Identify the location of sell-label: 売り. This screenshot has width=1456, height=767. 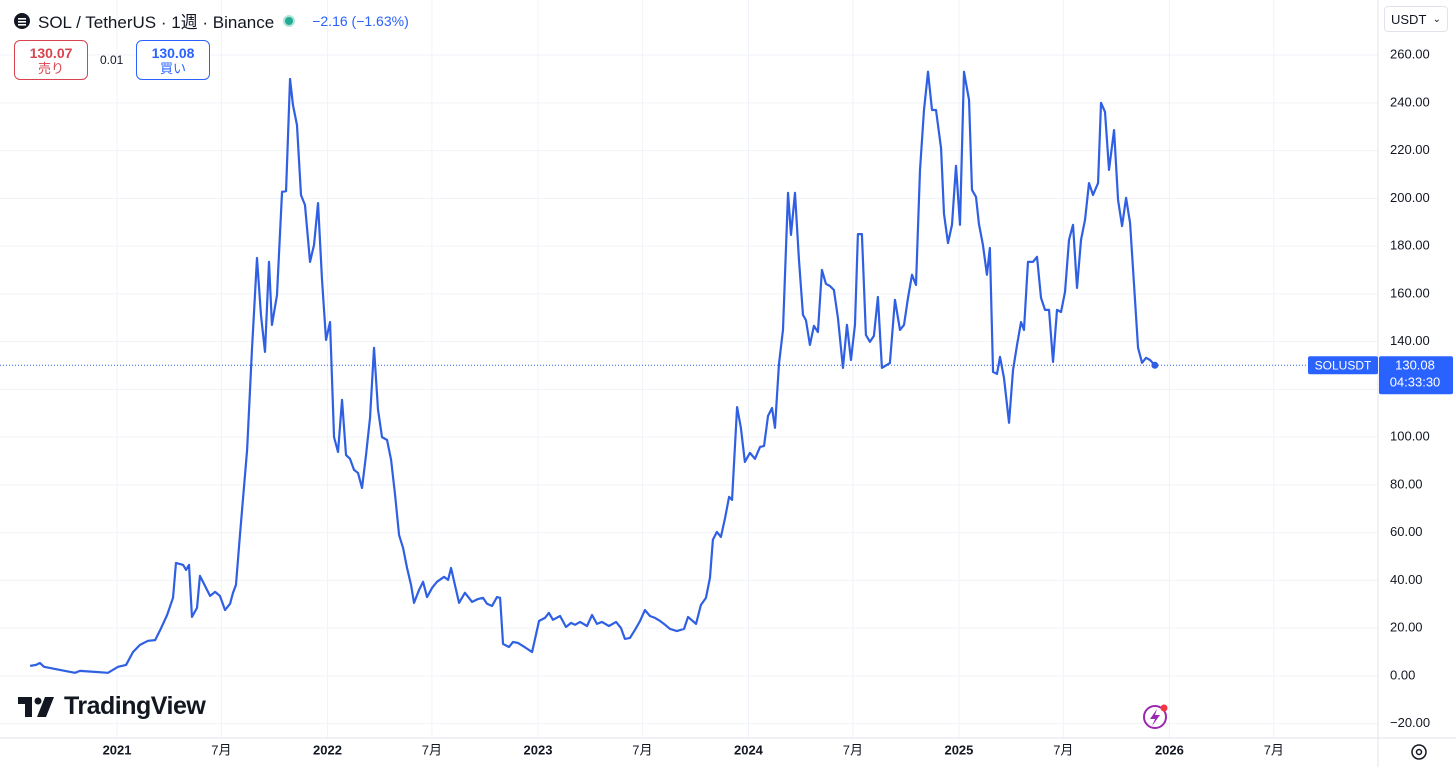
(50, 68).